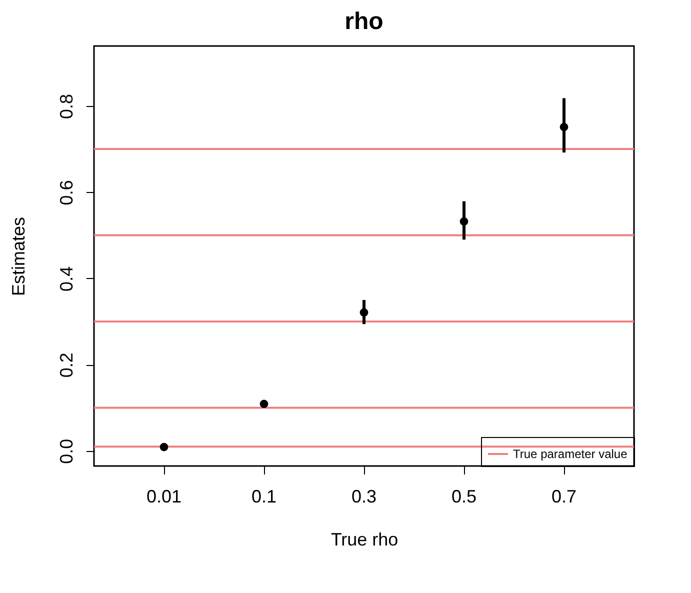  I want to click on x-axis-title: True rho, so click(364, 540).